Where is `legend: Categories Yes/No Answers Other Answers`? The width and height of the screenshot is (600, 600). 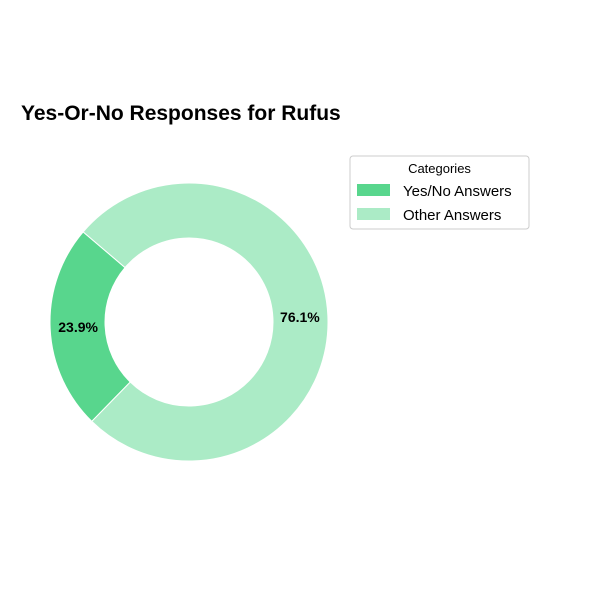
legend: Categories Yes/No Answers Other Answers is located at coordinates (439, 192).